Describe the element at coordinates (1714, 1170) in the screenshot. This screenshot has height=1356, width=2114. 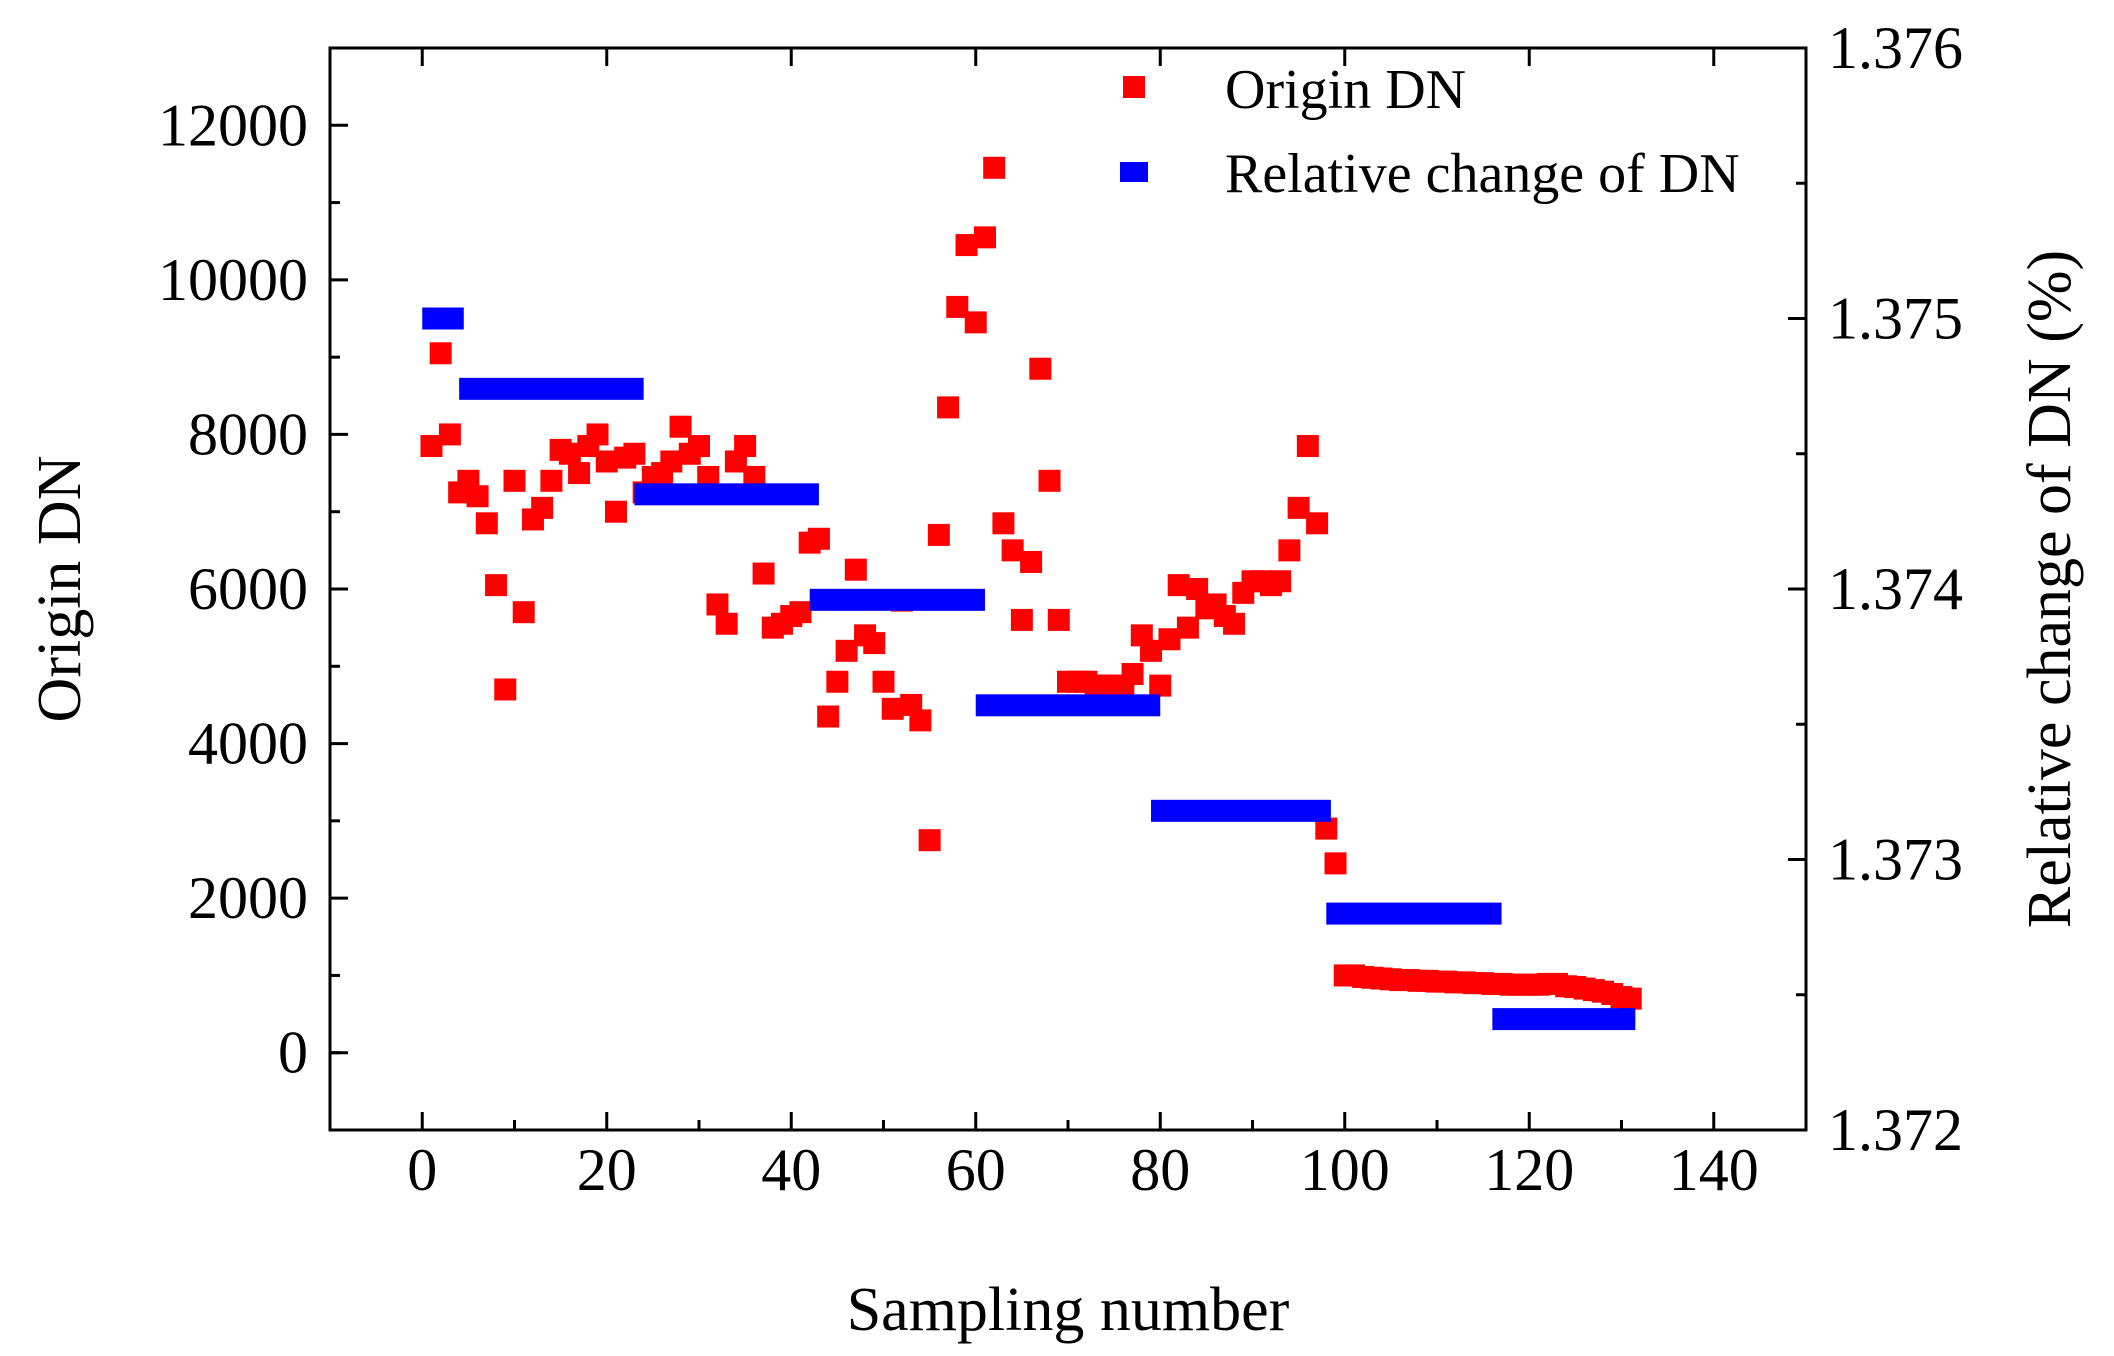
I see `x-tick-label: 140` at that location.